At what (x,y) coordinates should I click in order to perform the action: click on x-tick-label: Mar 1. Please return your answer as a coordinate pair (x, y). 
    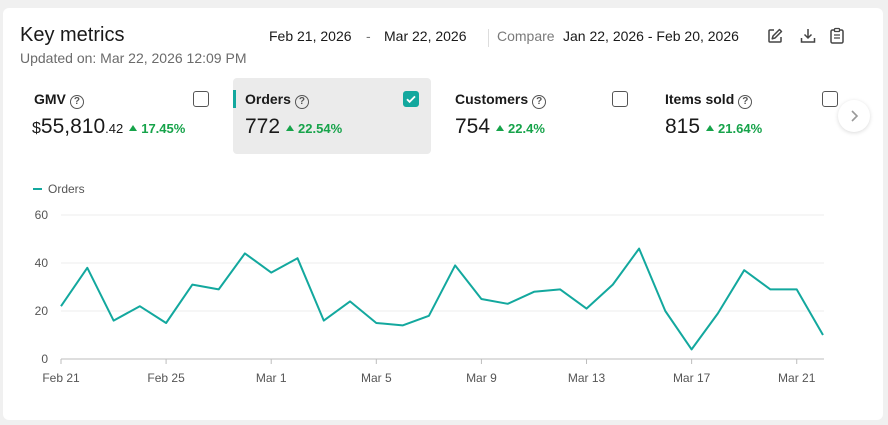
    Looking at the image, I should click on (271, 378).